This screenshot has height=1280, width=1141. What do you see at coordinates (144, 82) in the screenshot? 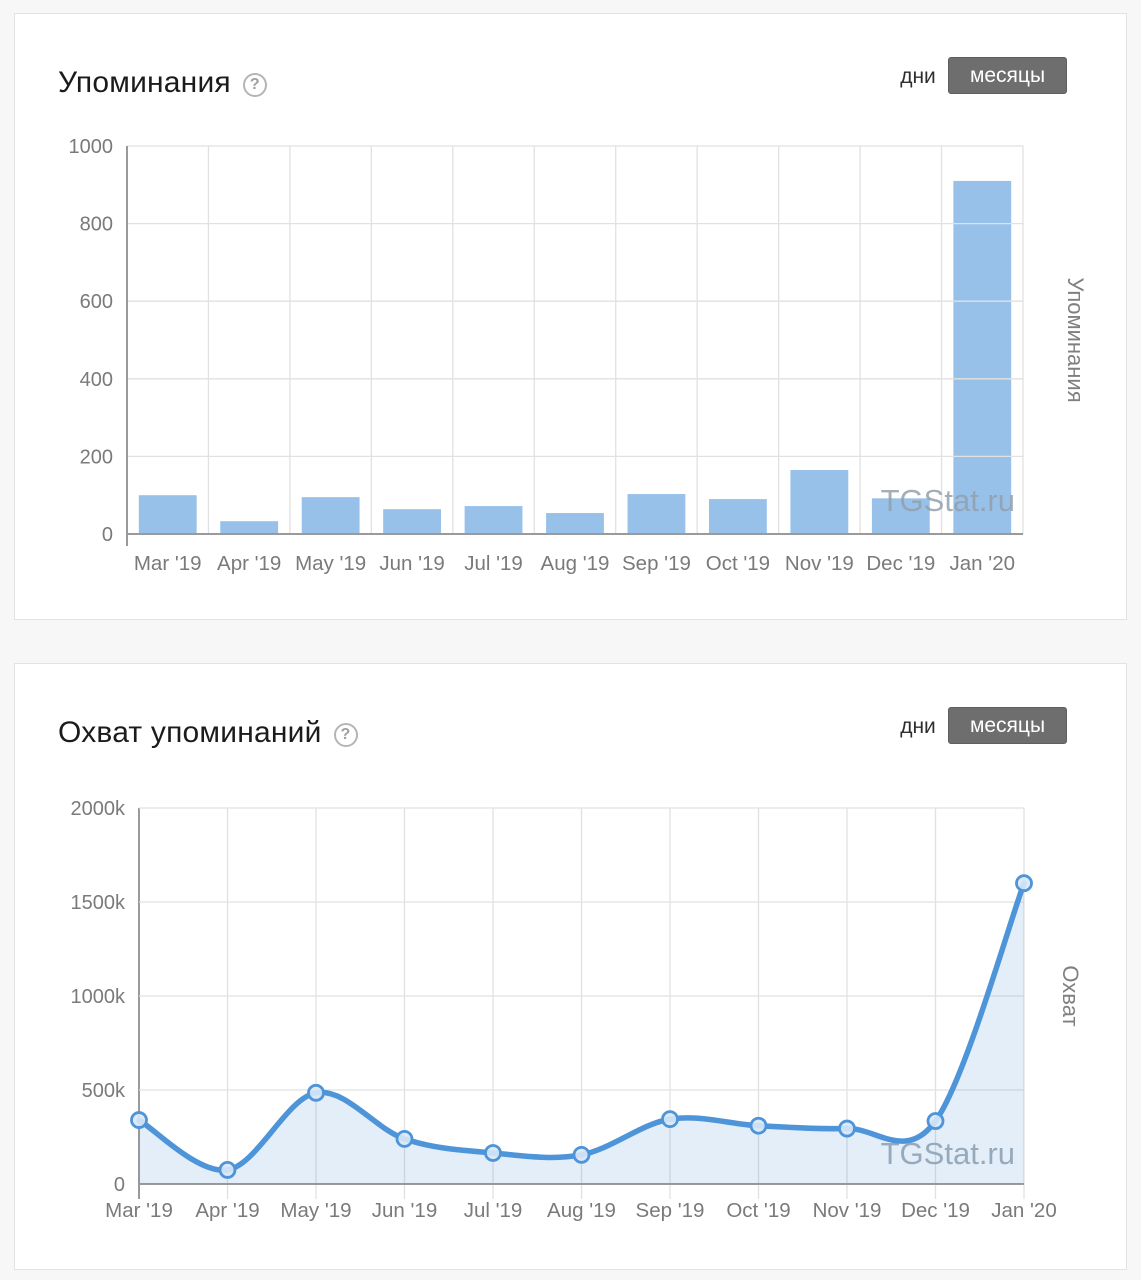
I see `panel-title: Упоминания` at bounding box center [144, 82].